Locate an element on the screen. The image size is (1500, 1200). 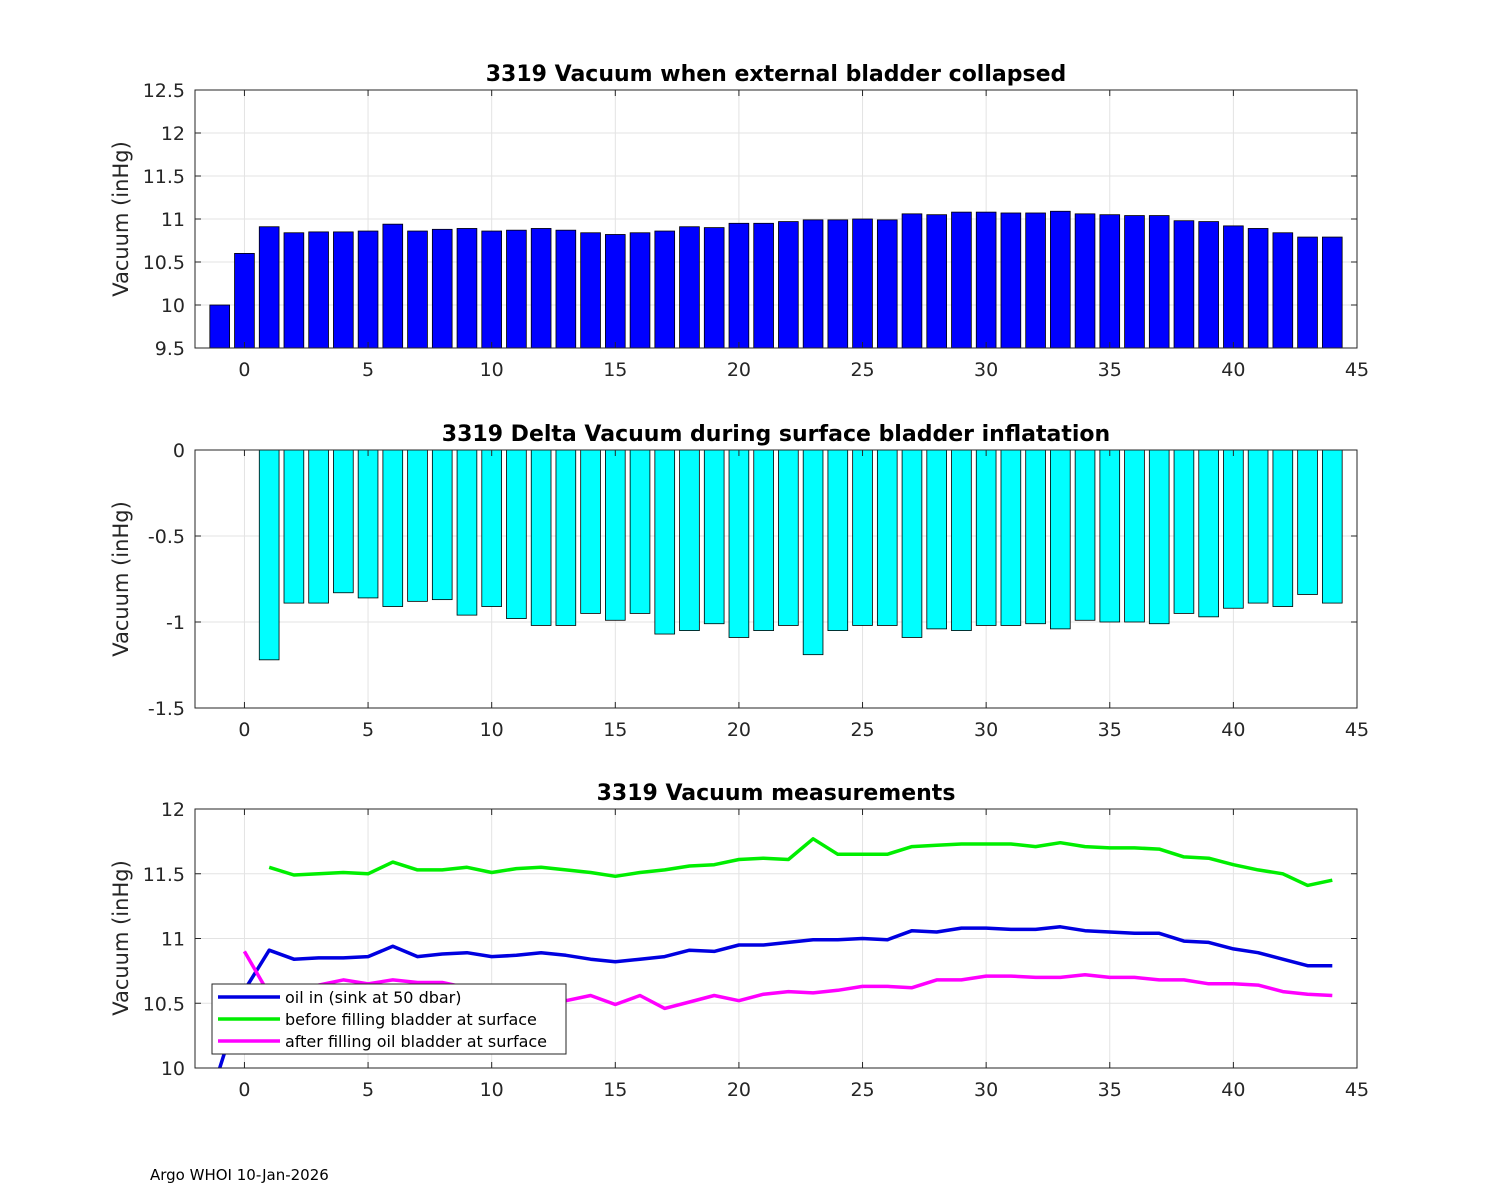
y-tick-label: 11.5 is located at coordinates (164, 177).